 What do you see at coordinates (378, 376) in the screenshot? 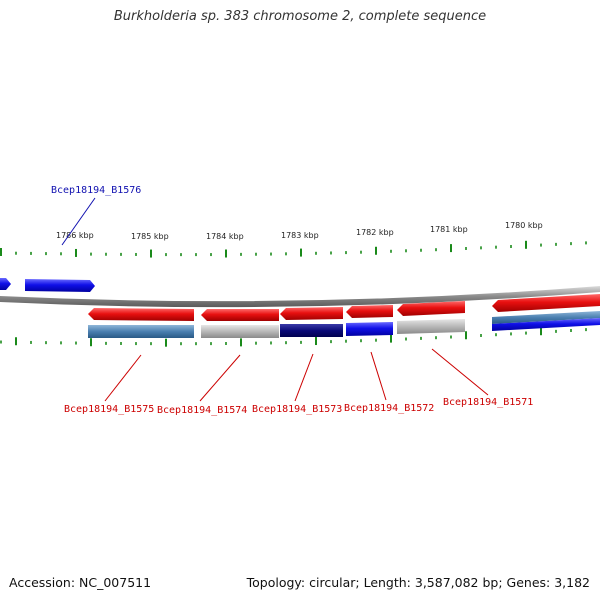
I see `leader-line-B1572` at bounding box center [378, 376].